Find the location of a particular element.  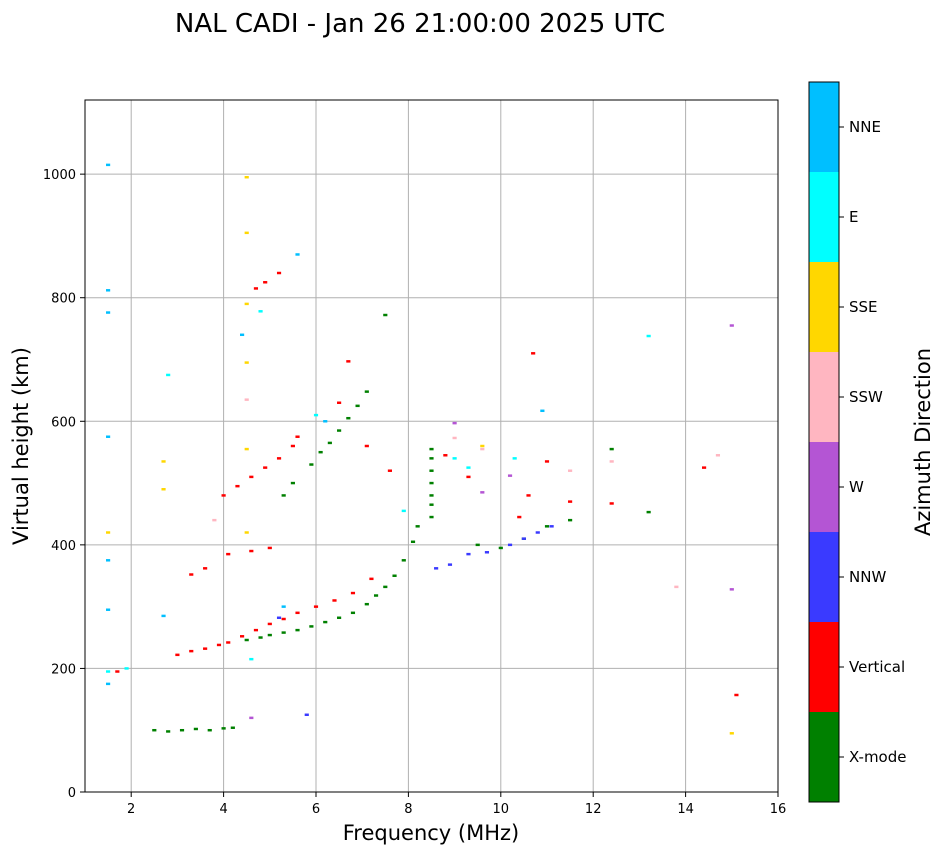

colorbar-tick-label: E is located at coordinates (853, 217).